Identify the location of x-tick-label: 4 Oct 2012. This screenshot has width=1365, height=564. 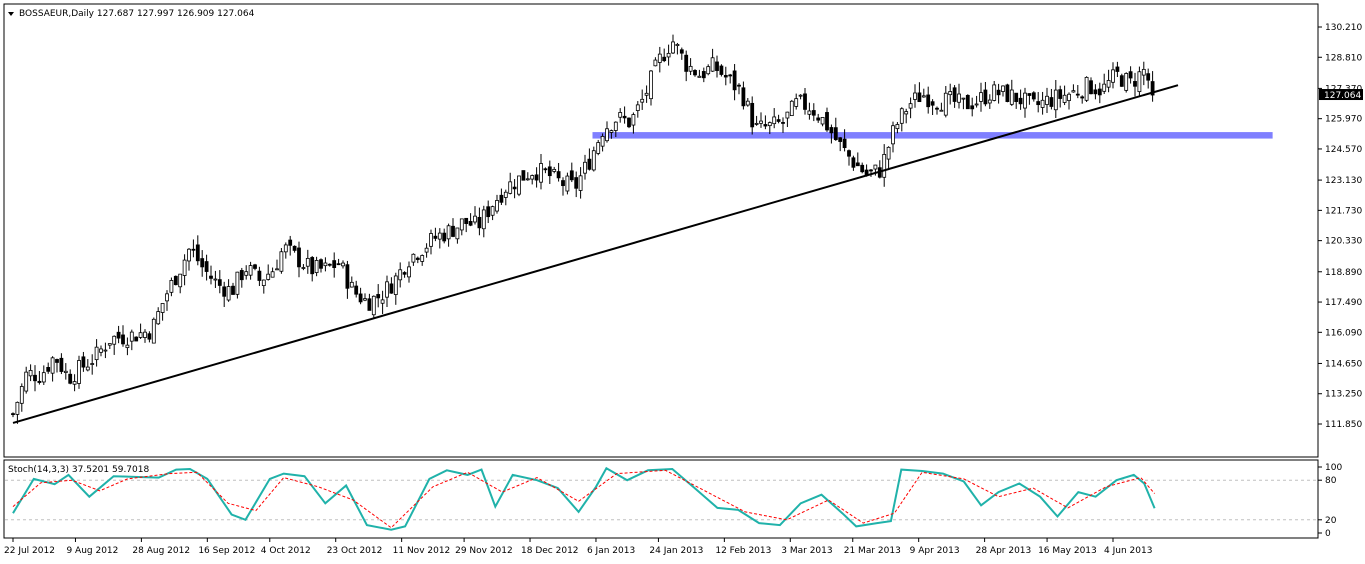
(286, 551).